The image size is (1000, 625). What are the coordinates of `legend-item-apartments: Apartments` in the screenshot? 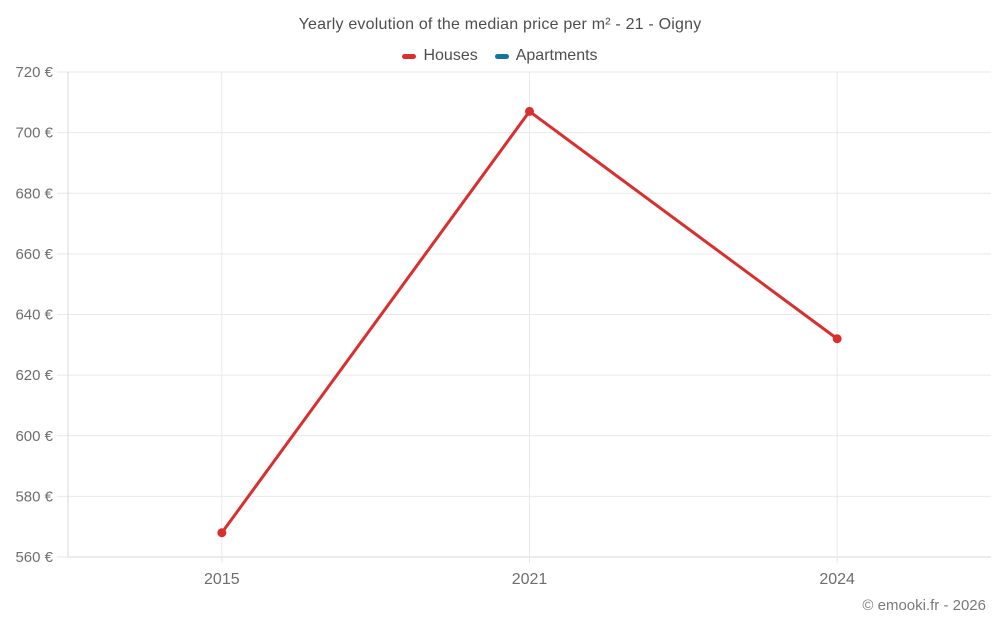 It's located at (546, 56).